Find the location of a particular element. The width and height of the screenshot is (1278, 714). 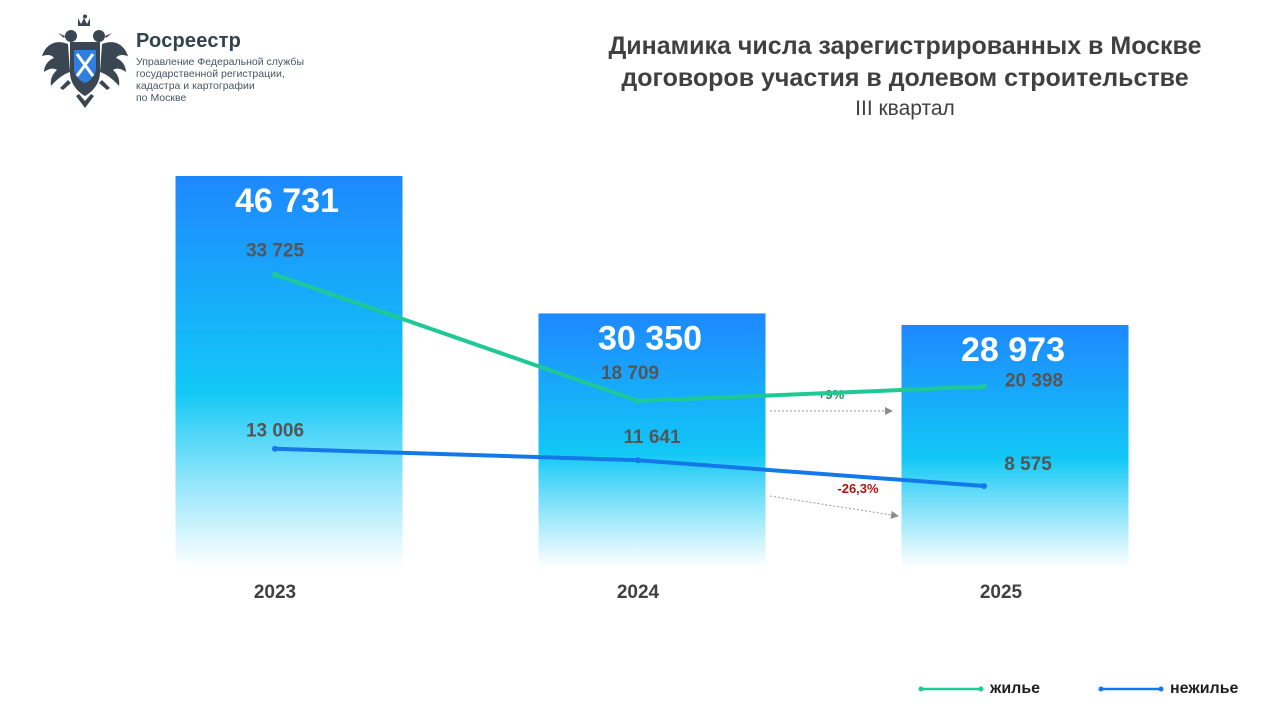

change-label-nonresidential: -26,3% is located at coordinates (858, 488).